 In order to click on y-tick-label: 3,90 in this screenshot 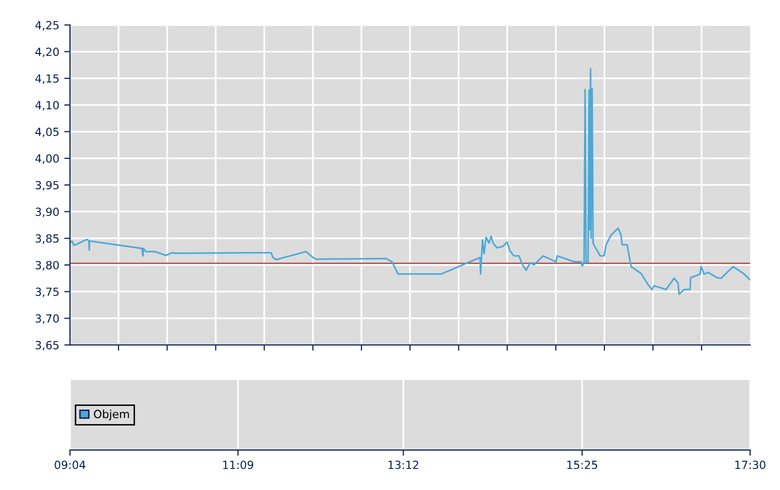, I will do `click(47, 213)`.